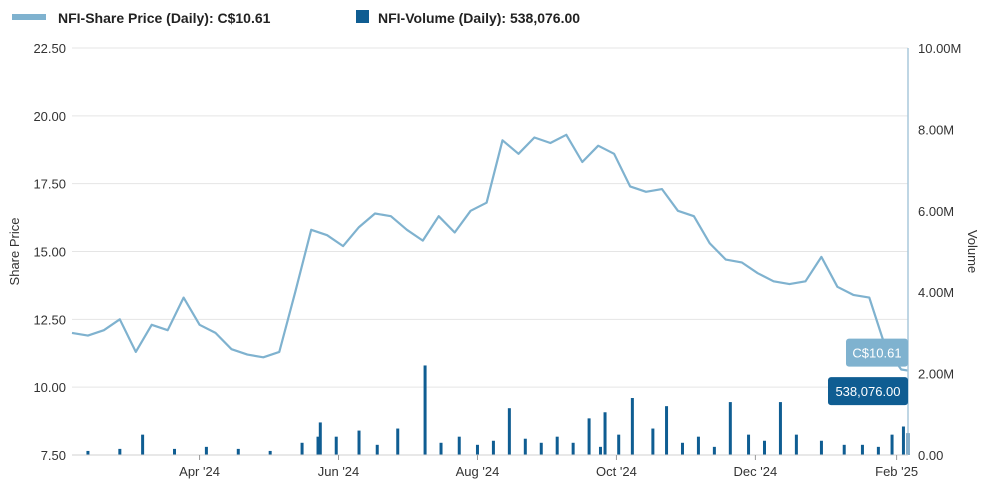 The width and height of the screenshot is (992, 489). I want to click on end-value-labels: C$10.61 538,076.00, so click(868, 372).